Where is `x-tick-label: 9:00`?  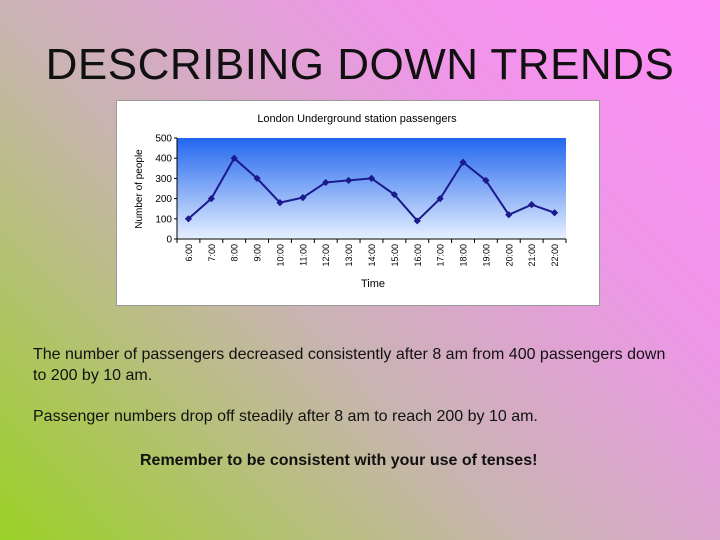
x-tick-label: 9:00 is located at coordinates (258, 253).